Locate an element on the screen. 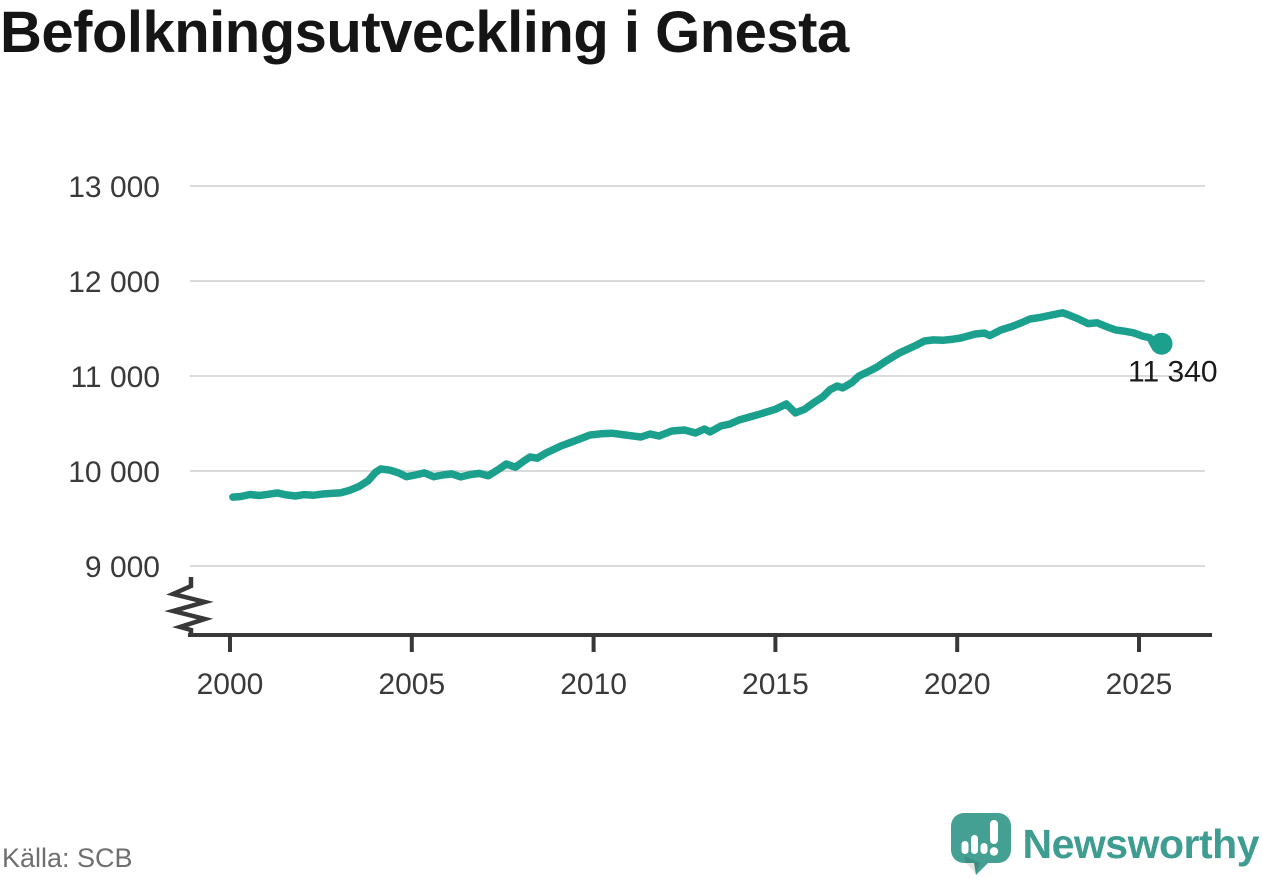 This screenshot has height=879, width=1262. exclamation-mark-bar is located at coordinates (993, 832).